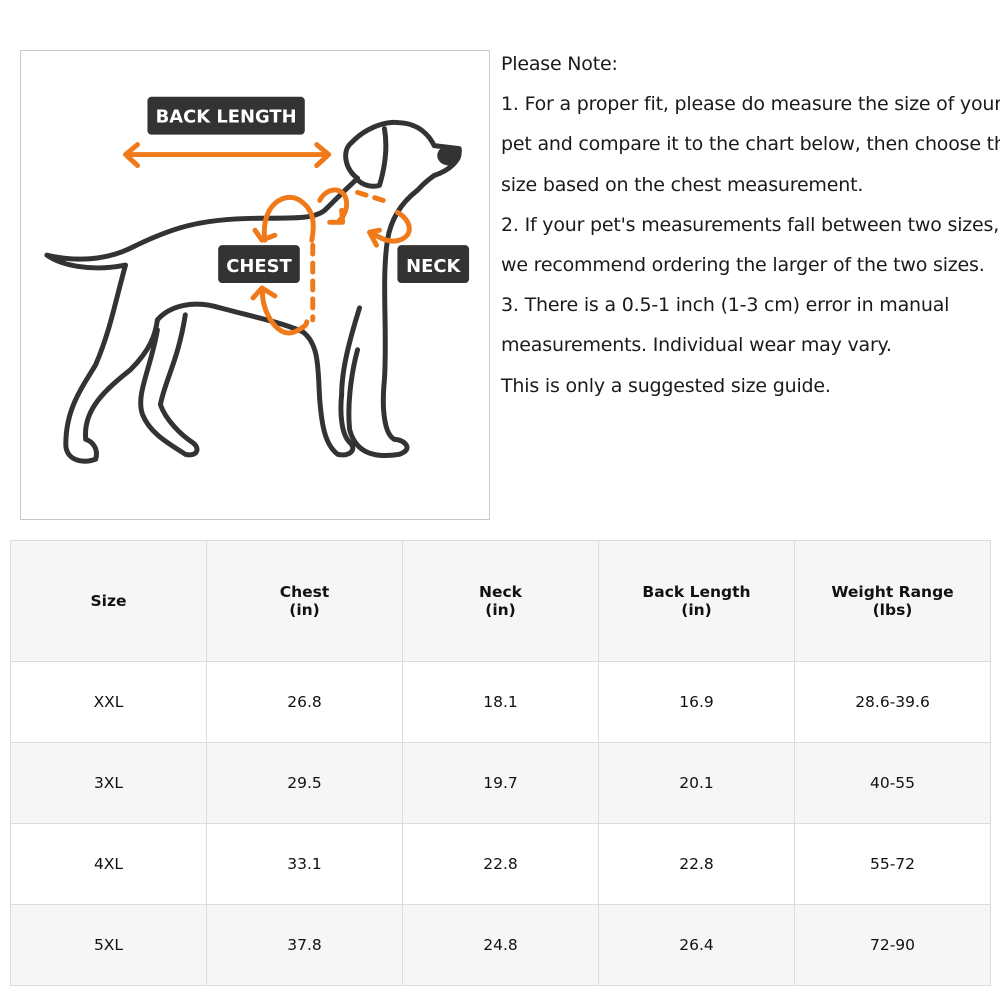 Image resolution: width=1000 pixels, height=1000 pixels. I want to click on measurement-arrows, so click(267, 239).